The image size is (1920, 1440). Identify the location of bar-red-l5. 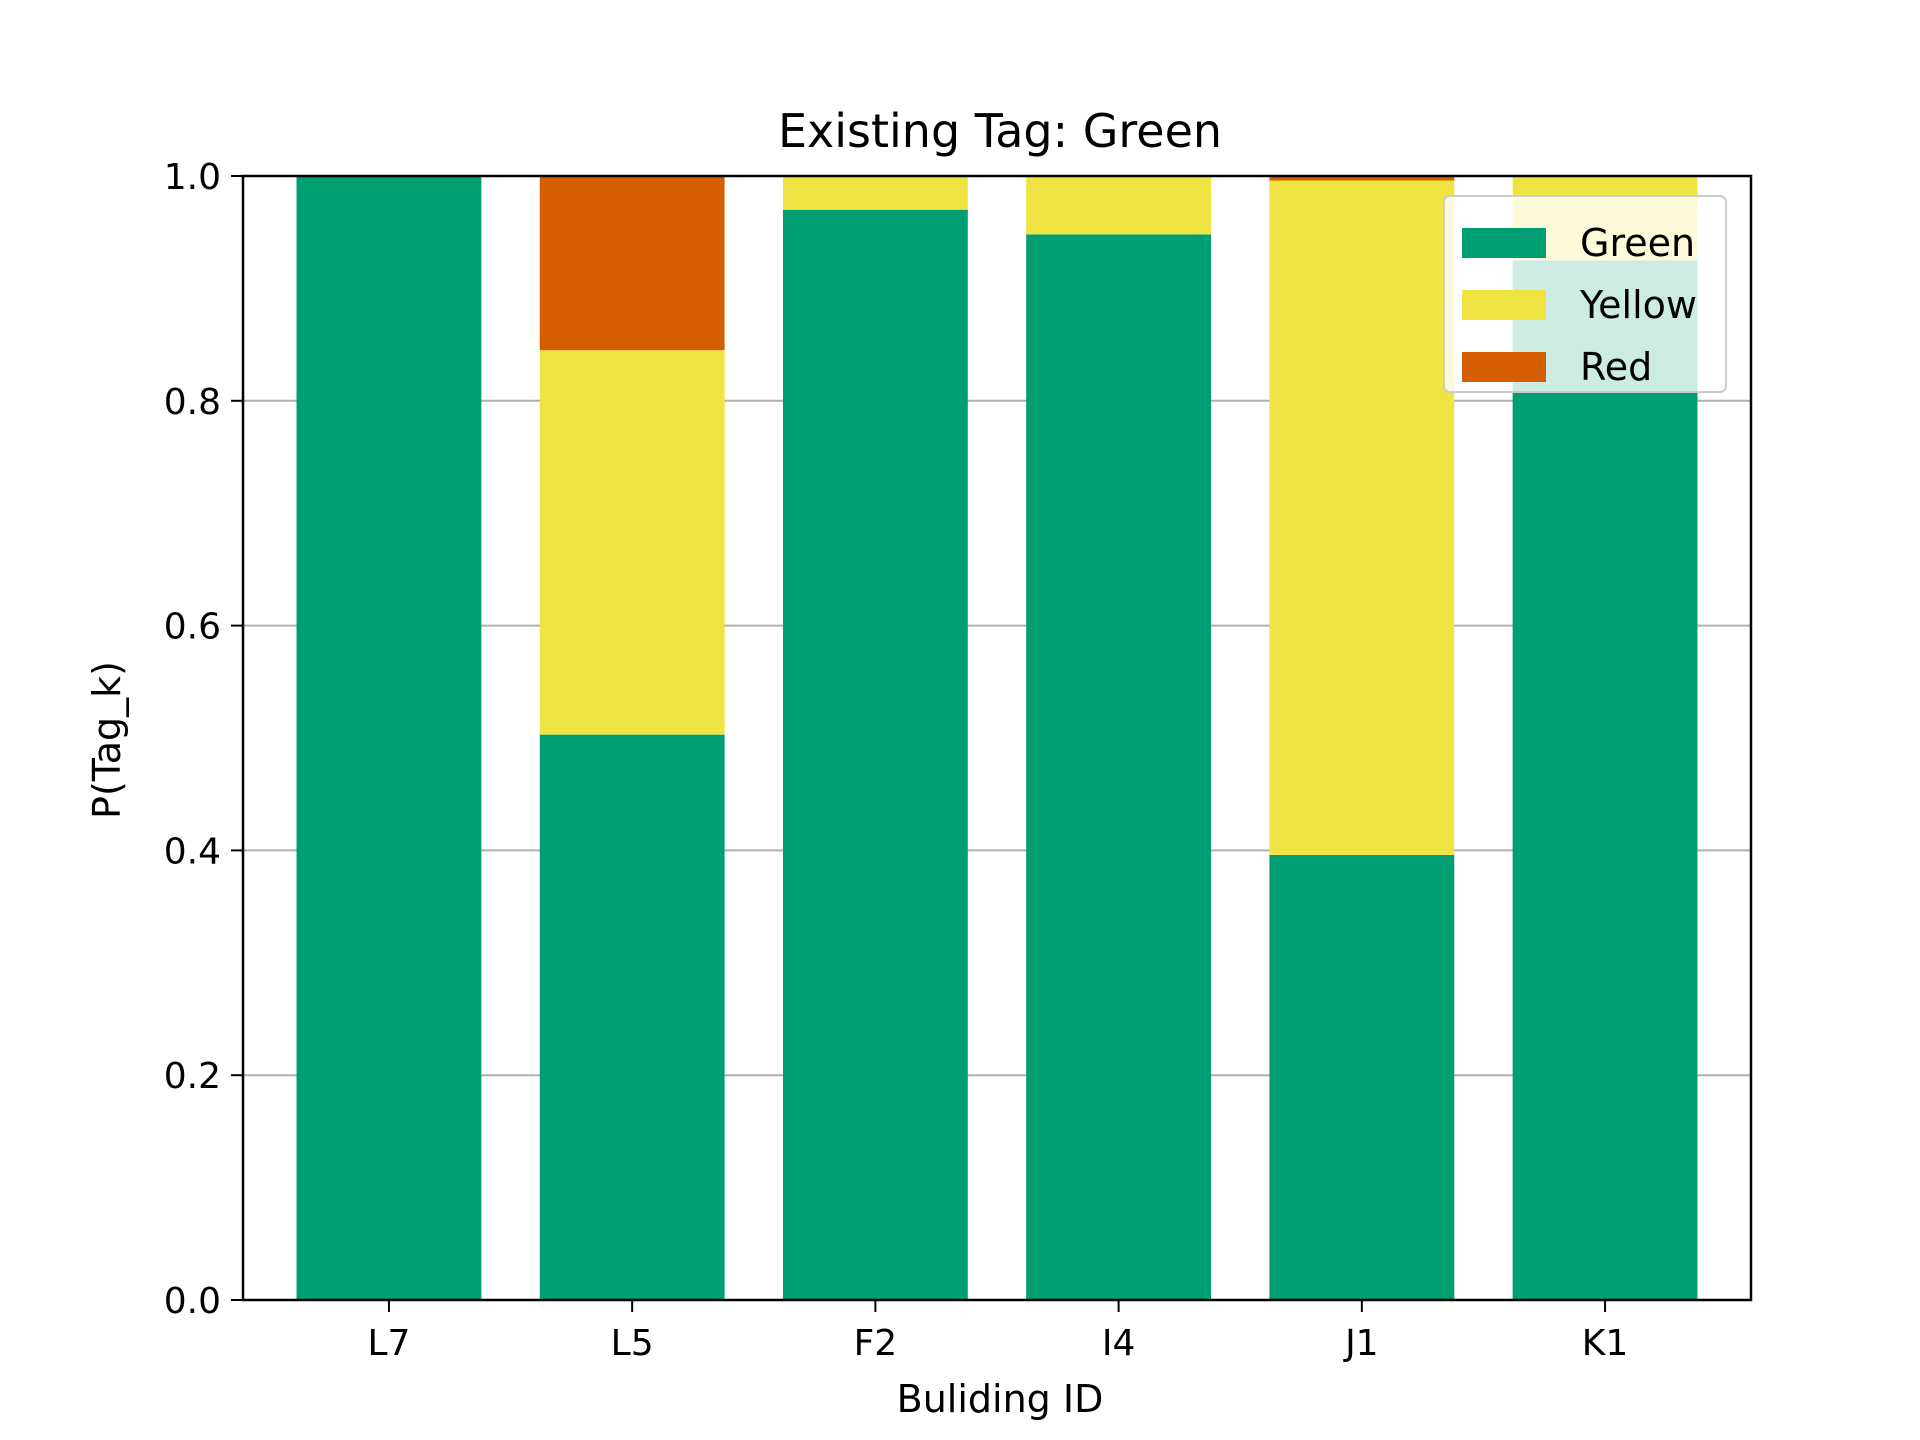
(632, 263).